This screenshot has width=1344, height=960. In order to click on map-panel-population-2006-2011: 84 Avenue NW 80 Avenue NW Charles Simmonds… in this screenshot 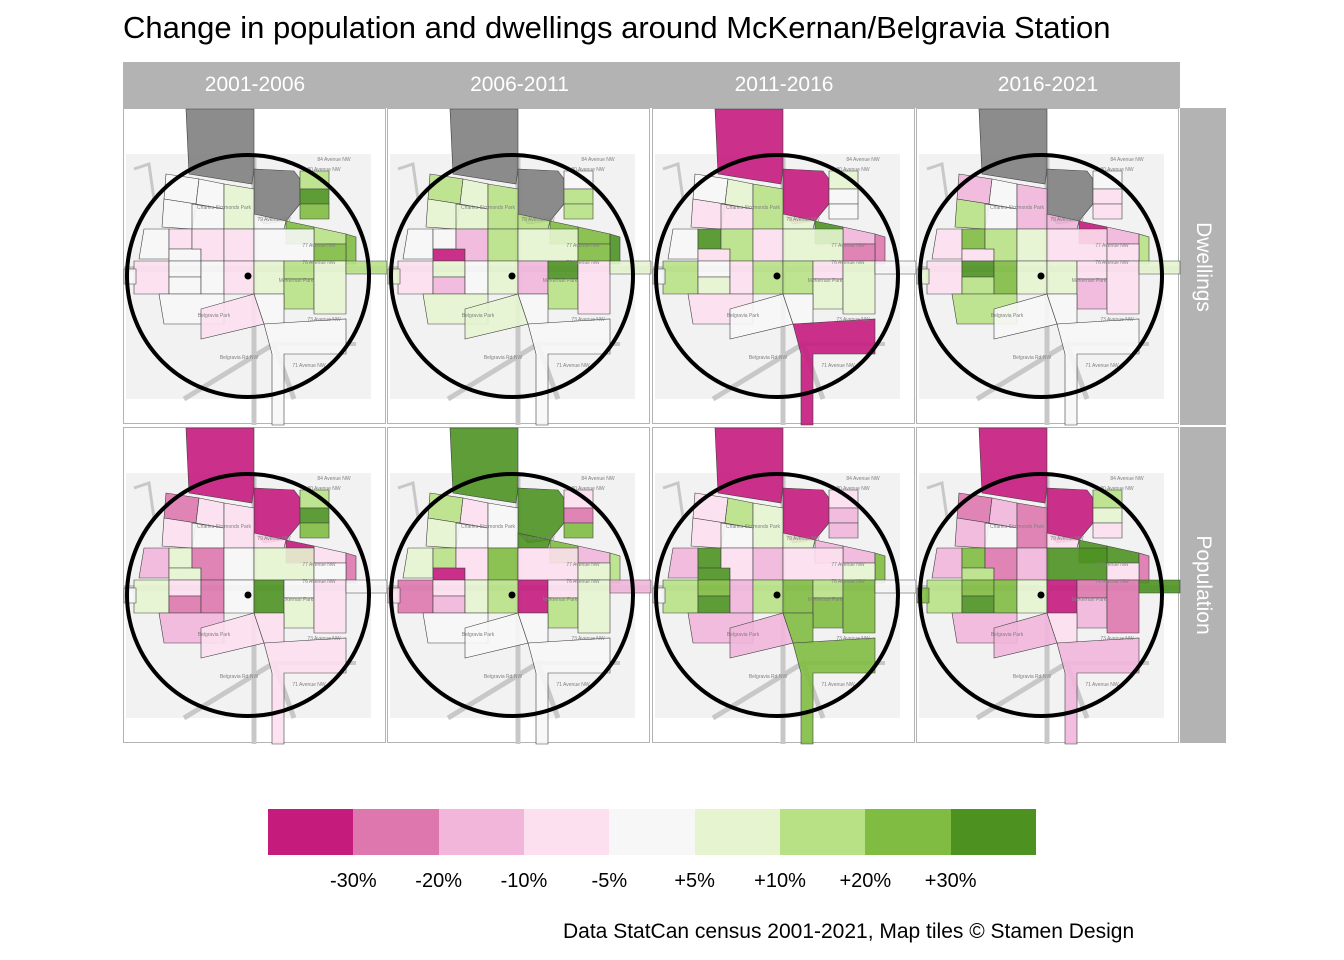, I will do `click(519, 586)`.